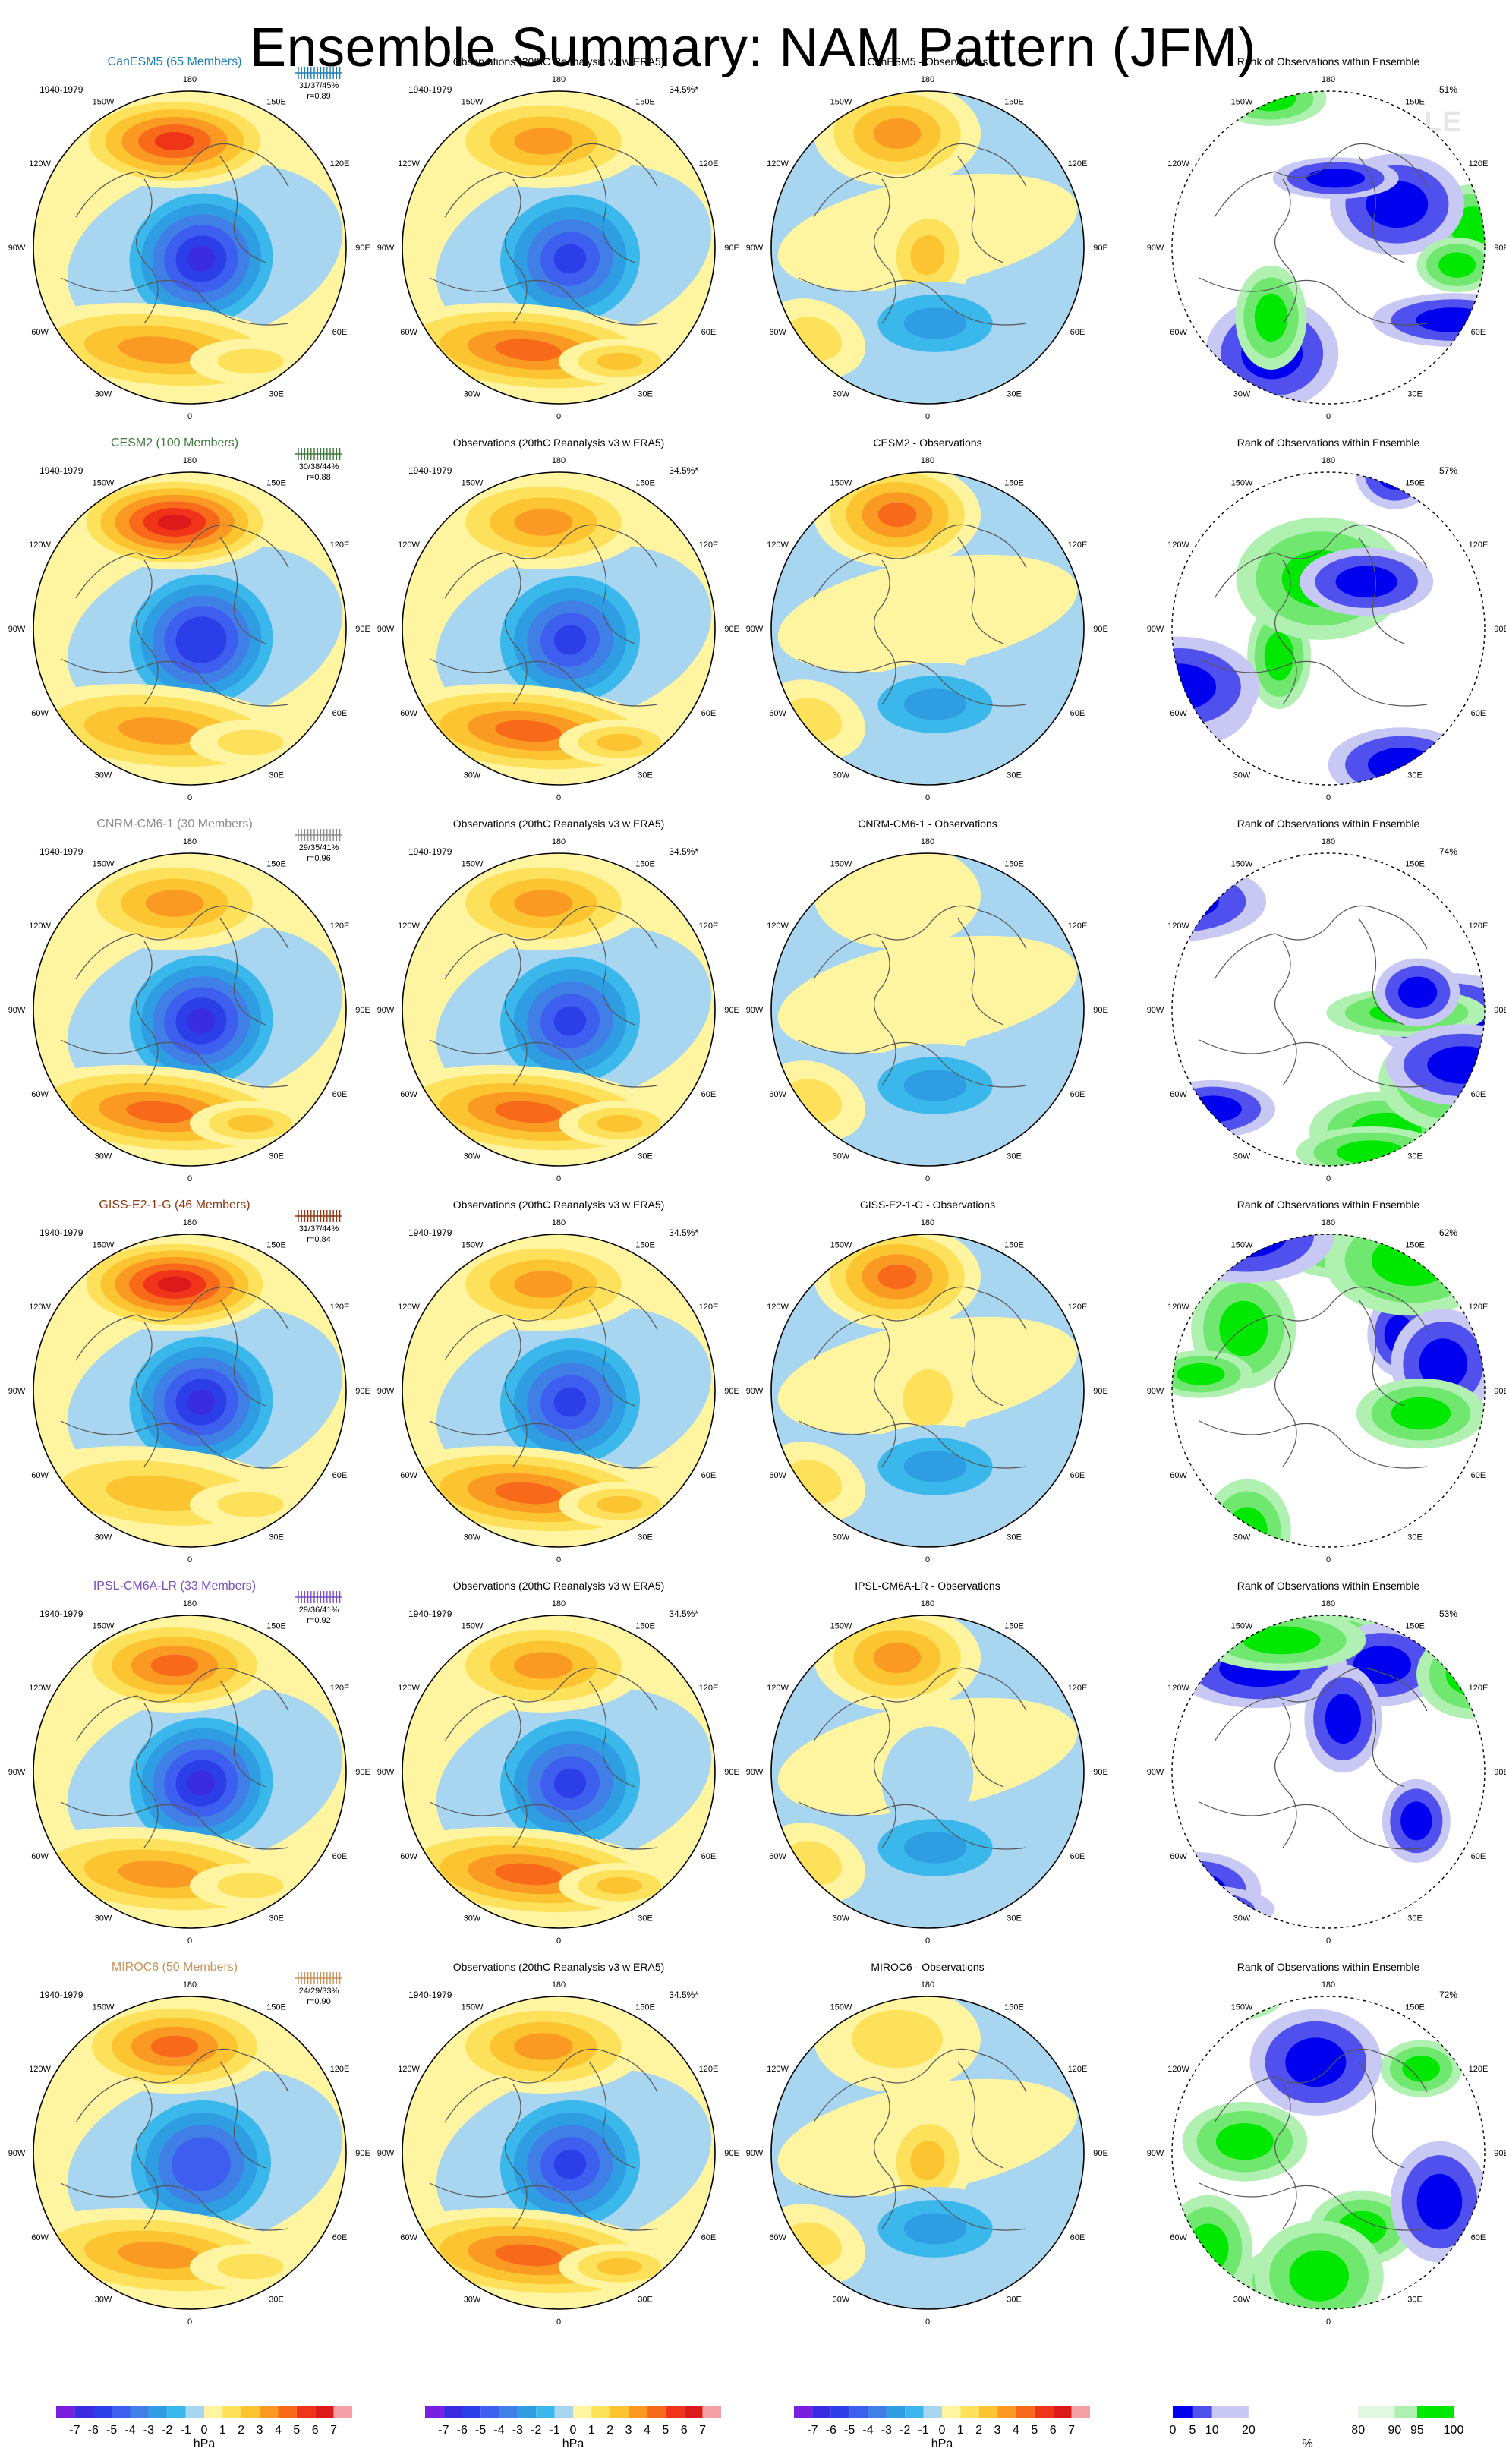 The width and height of the screenshot is (1506, 2464). I want to click on pressure-colorbar: -7 -6 -5 -4 -3 -2 -1 0 1 2 3 4 5 6 7 hPa, so click(573, 2428).